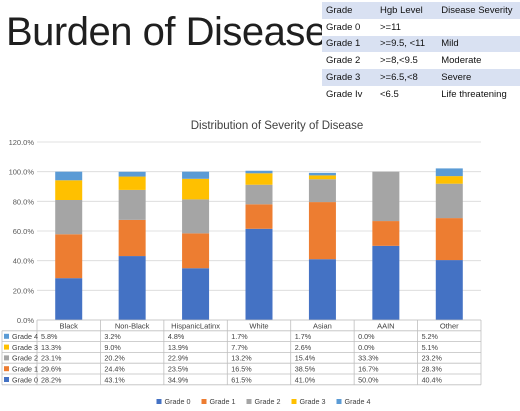 The image size is (520, 411). What do you see at coordinates (114, 379) in the screenshot?
I see `data-label: 43.1%` at bounding box center [114, 379].